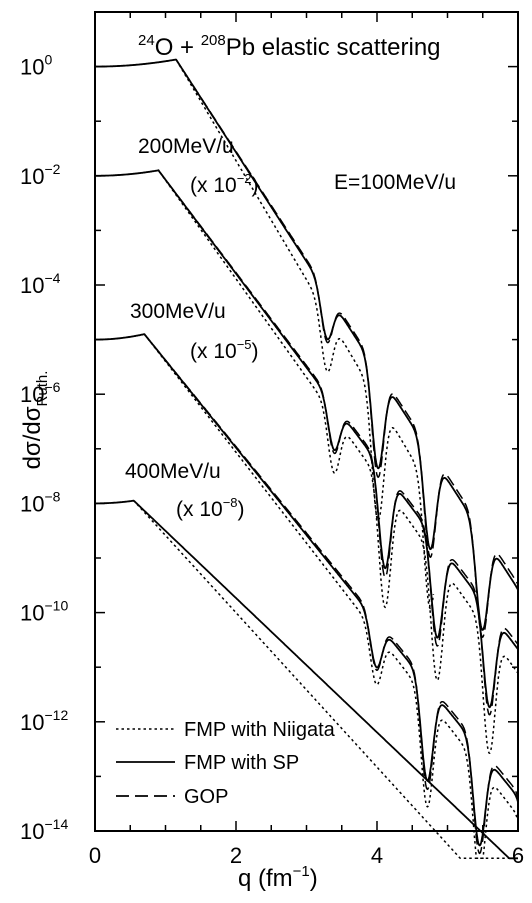 The height and width of the screenshot is (903, 532). Describe the element at coordinates (241, 763) in the screenshot. I see `legend-label-sp: FMP with SP` at that location.